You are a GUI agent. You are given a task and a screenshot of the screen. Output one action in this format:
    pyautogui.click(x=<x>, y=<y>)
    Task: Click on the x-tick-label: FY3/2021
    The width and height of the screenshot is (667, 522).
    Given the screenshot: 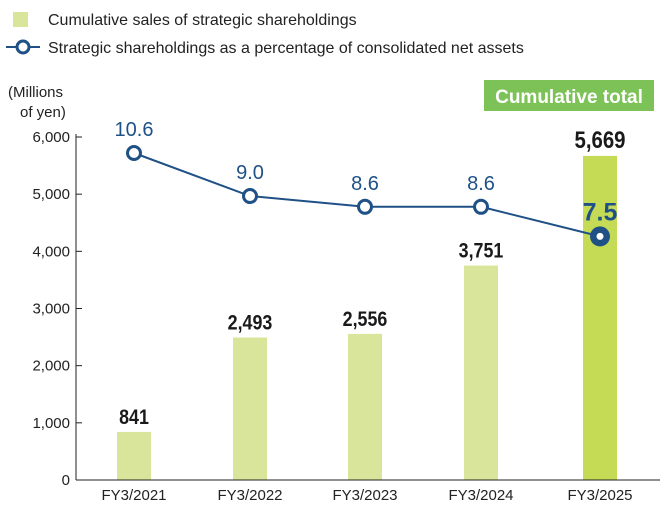 What is the action you would take?
    pyautogui.click(x=133, y=495)
    